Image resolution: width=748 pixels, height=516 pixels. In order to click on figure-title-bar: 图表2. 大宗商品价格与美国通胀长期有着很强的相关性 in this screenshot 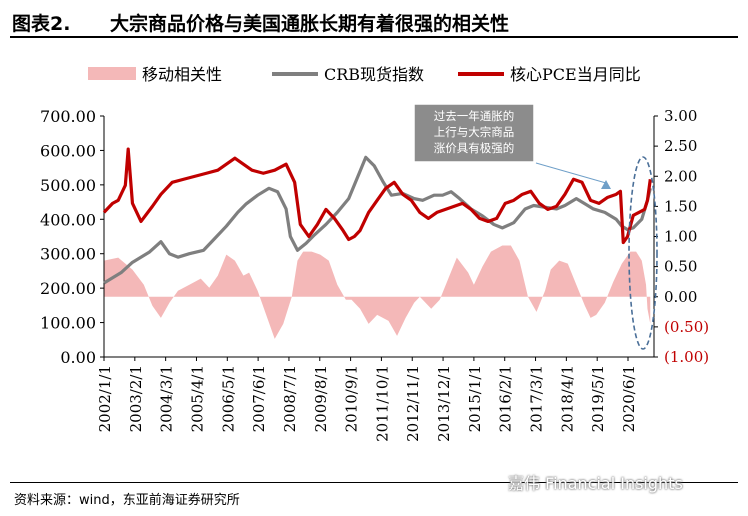, I will do `click(374, 22)`.